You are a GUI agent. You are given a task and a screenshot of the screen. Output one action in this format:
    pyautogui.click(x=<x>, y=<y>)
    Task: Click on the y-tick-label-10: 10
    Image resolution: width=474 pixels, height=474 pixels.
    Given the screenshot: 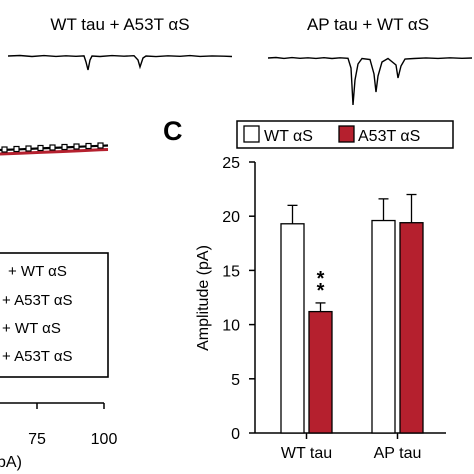 What is the action you would take?
    pyautogui.click(x=231, y=326)
    